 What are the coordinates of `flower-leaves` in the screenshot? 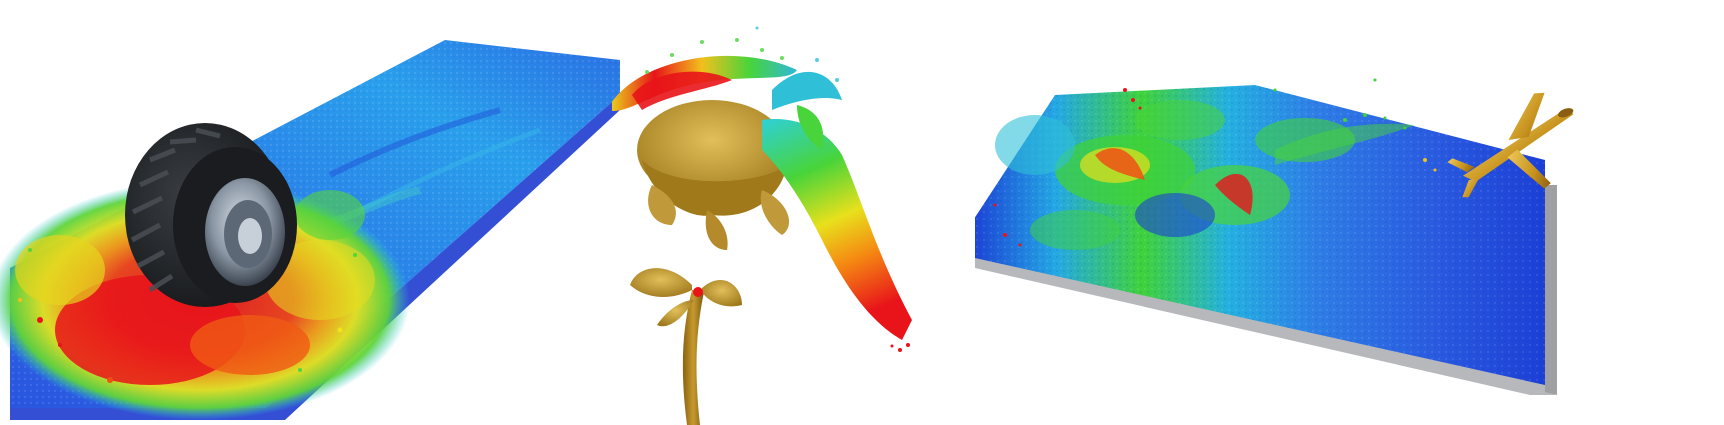 It's located at (686, 297).